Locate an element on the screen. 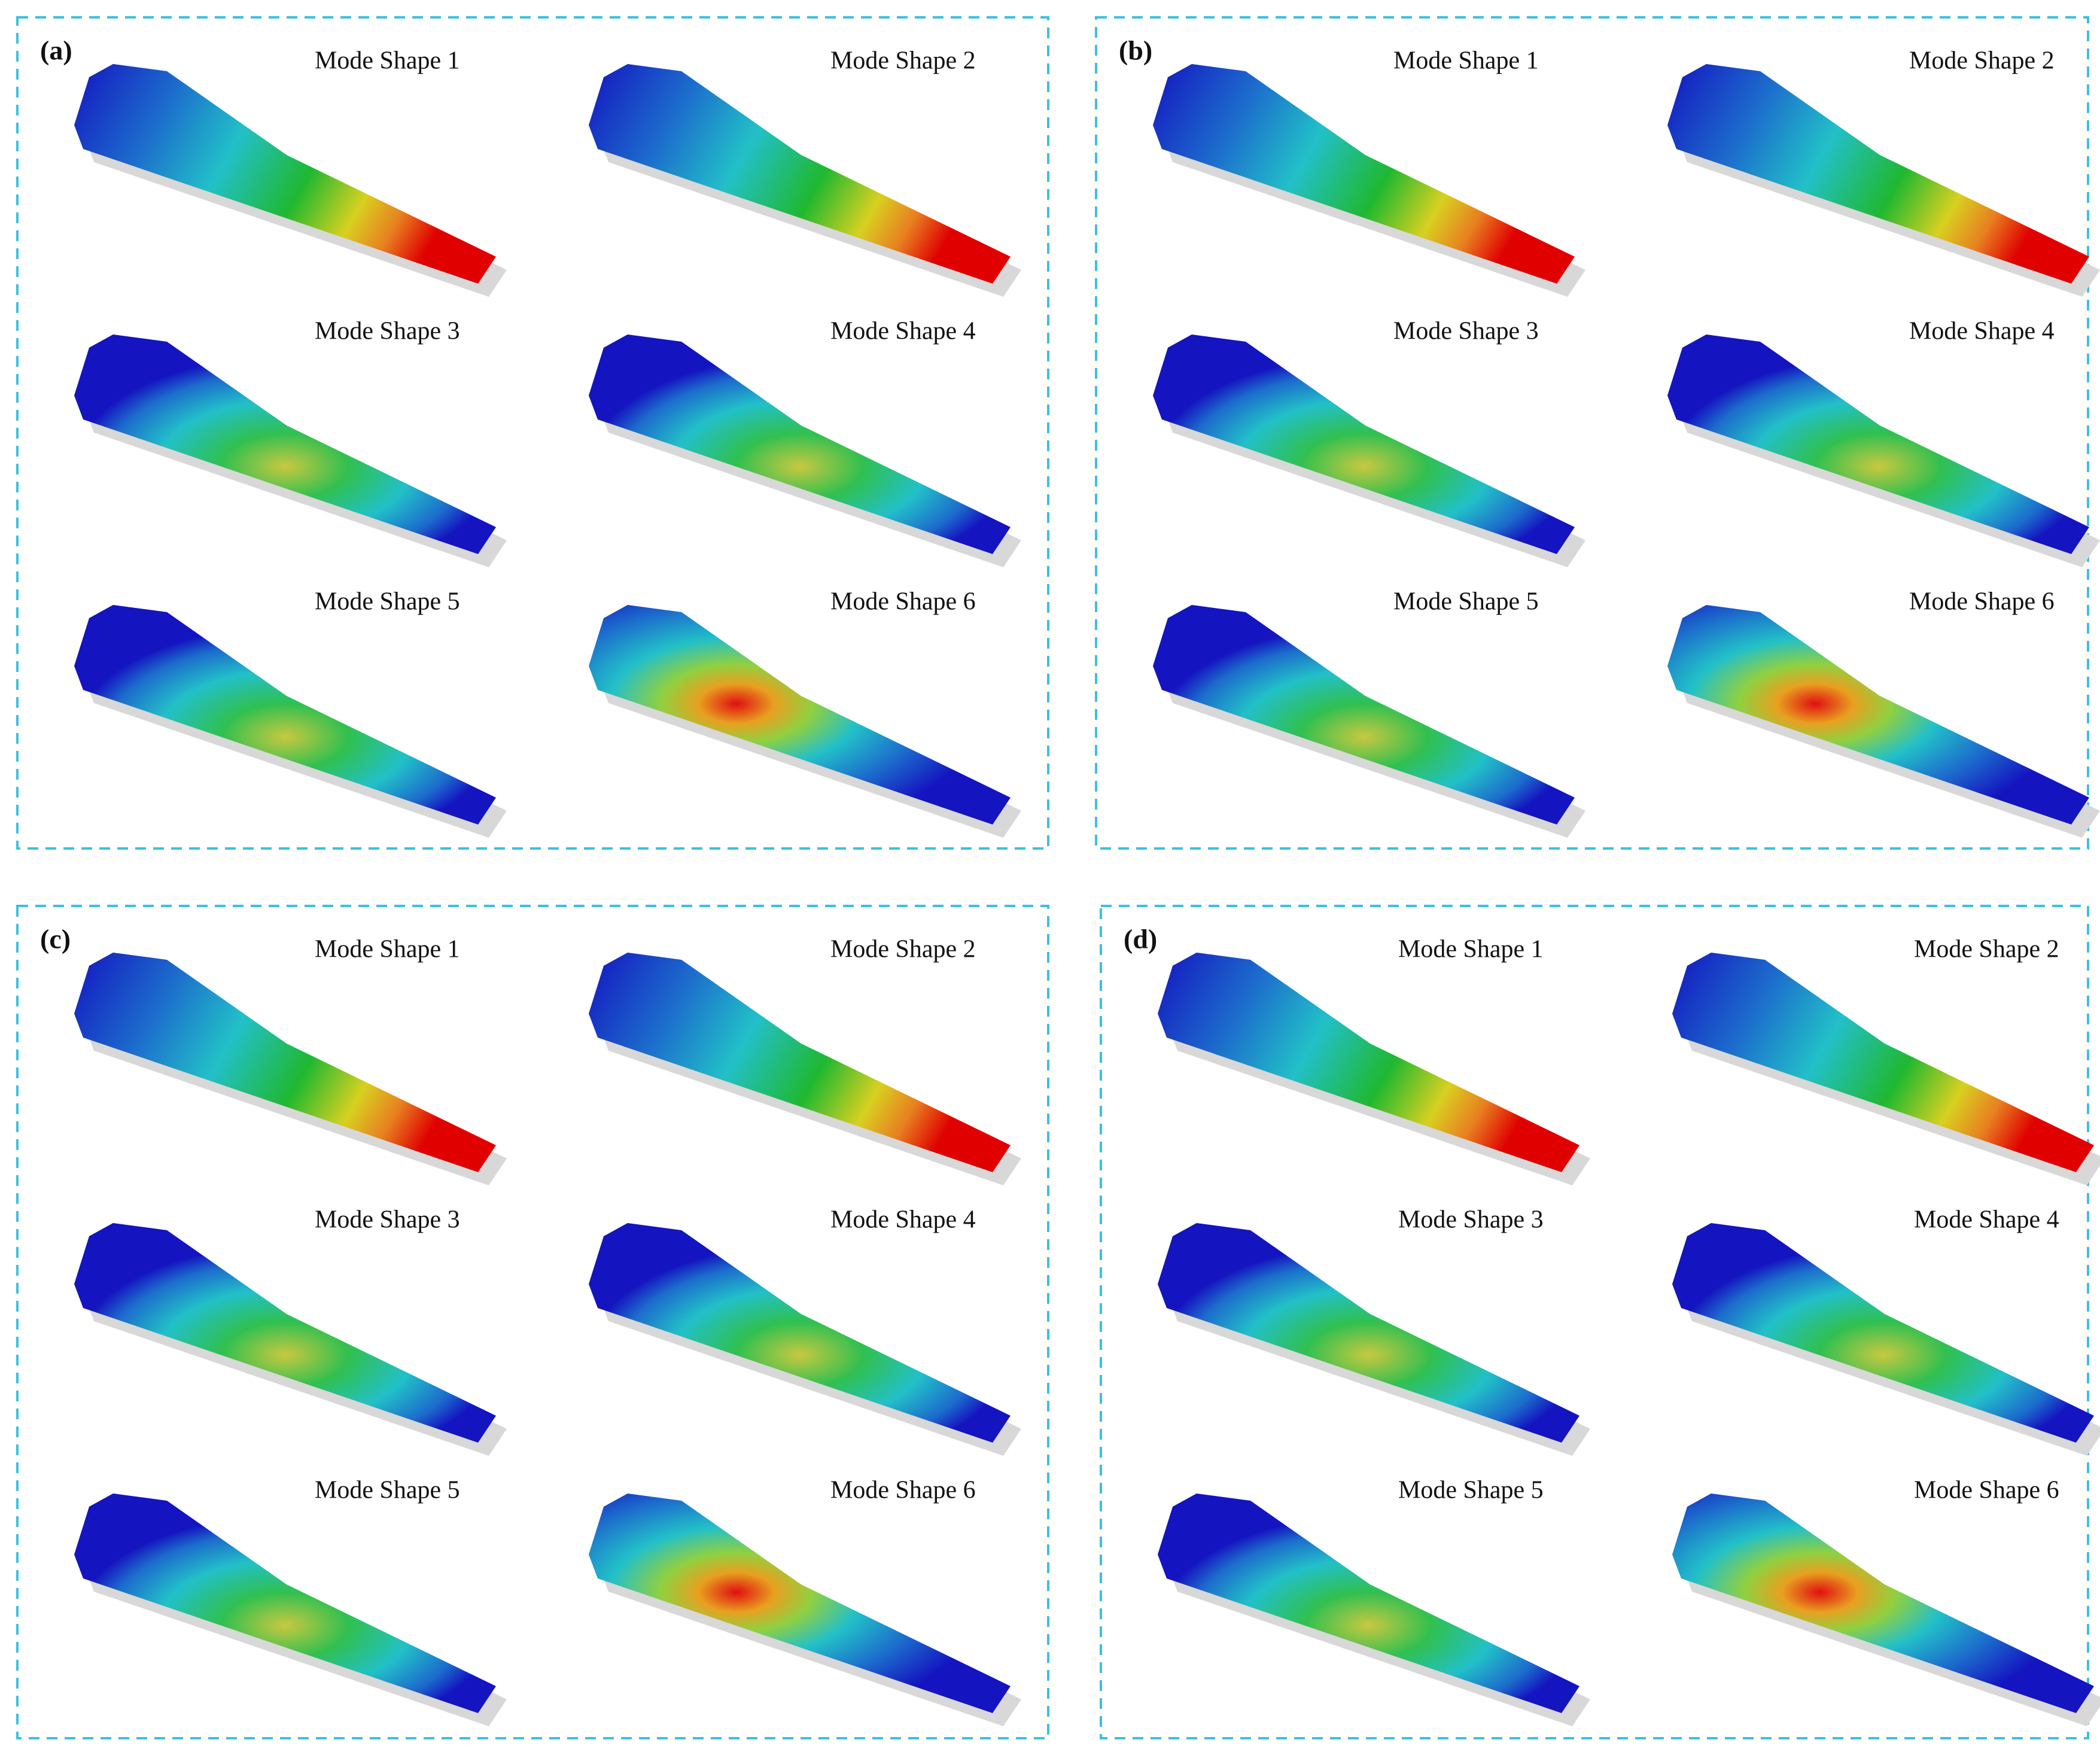 Image resolution: width=2100 pixels, height=1749 pixels. panel-label: (c) is located at coordinates (55, 939).